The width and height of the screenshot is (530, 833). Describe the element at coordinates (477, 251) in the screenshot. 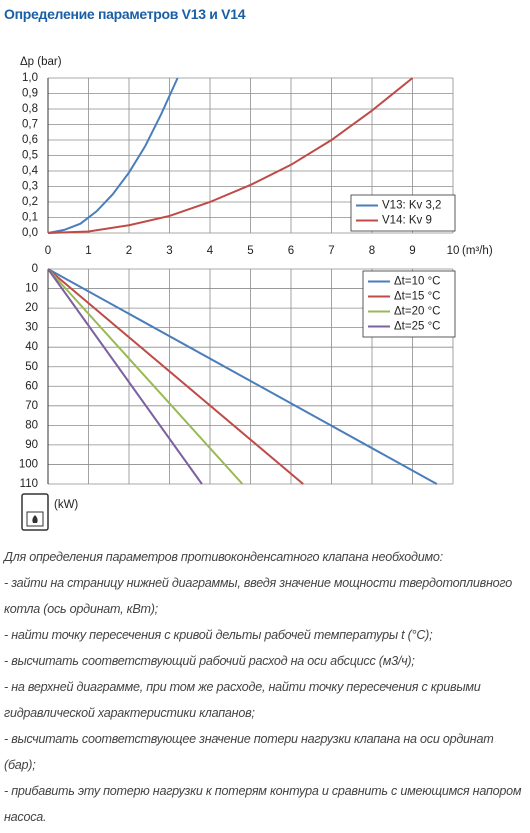

I see `x-axis-label: (m³/h)` at that location.